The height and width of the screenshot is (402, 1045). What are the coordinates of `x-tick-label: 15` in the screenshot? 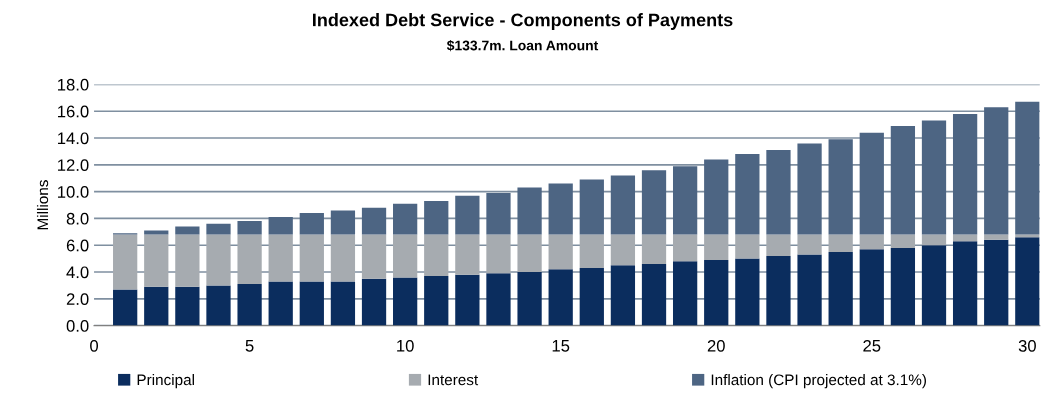 It's located at (561, 346).